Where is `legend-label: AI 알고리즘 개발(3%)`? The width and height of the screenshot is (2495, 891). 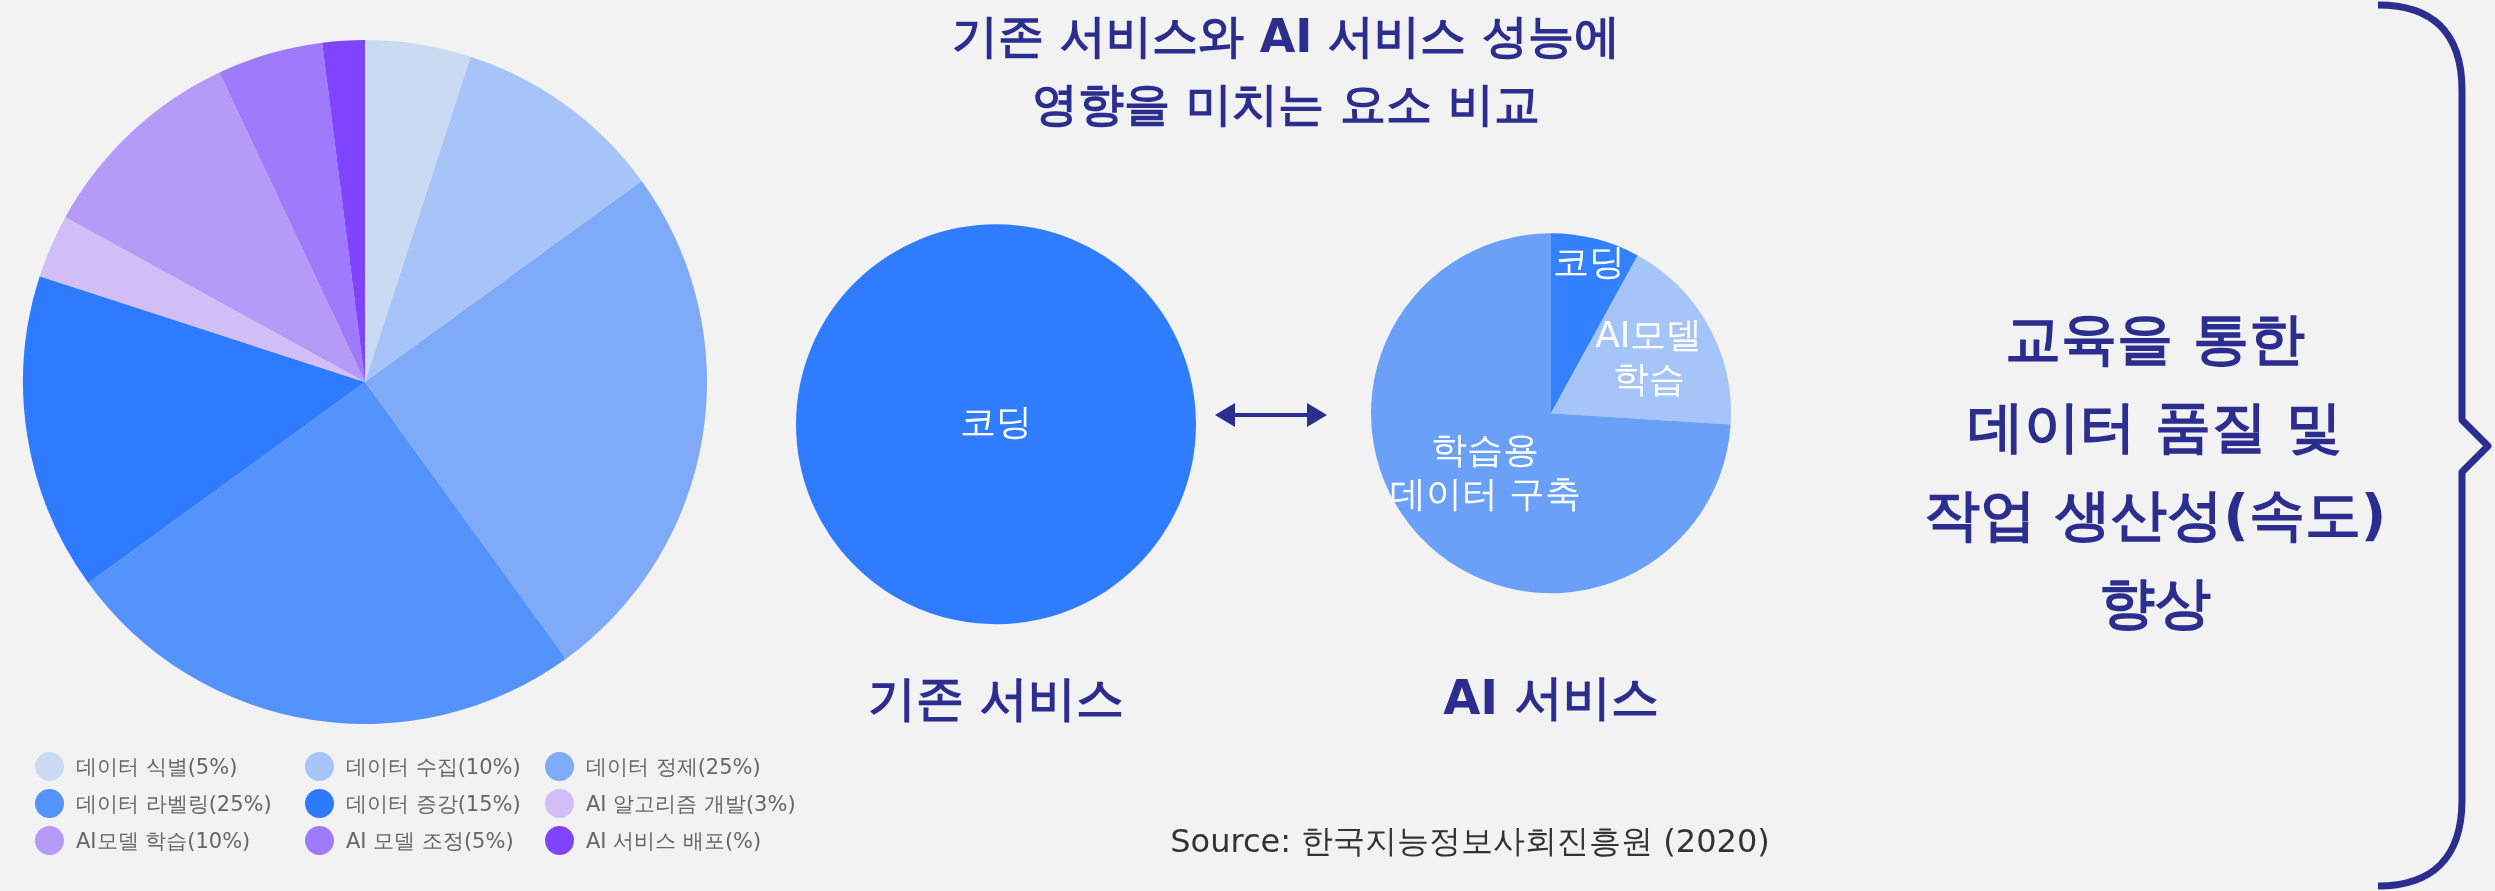
legend-label: AI 알고리즘 개발(3%) is located at coordinates (691, 804).